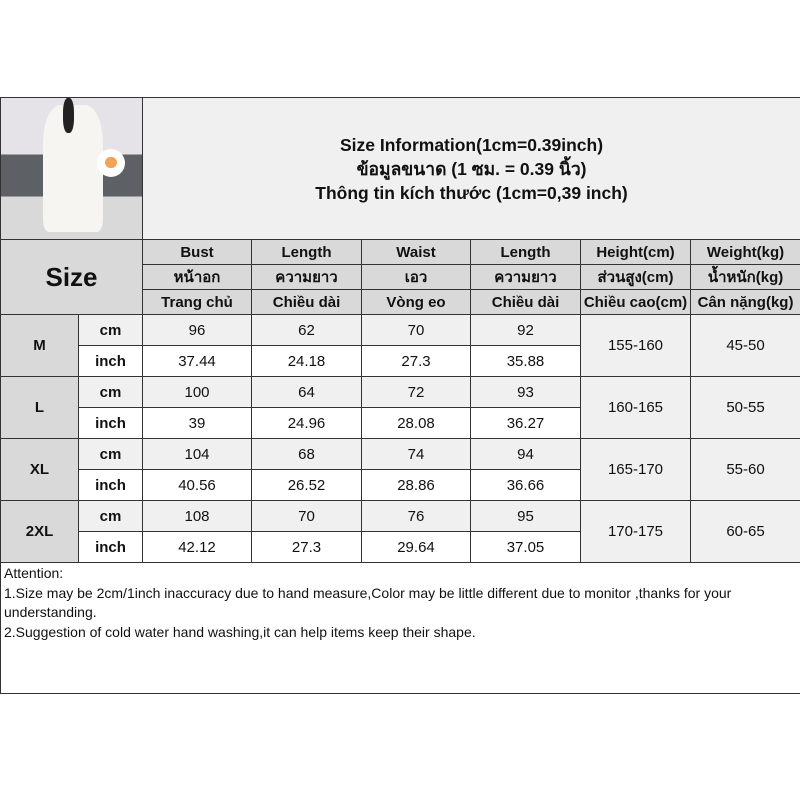 This screenshot has height=800, width=800. Describe the element at coordinates (416, 392) in the screenshot. I see `measurement-cell: 72` at that location.